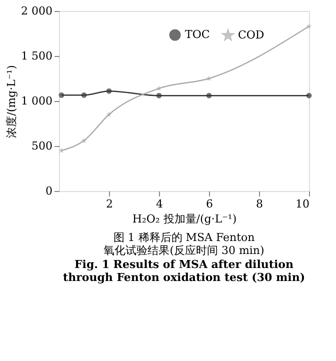 The image size is (336, 361). Describe the element at coordinates (42, 146) in the screenshot. I see `y-tick-label: 500` at that location.